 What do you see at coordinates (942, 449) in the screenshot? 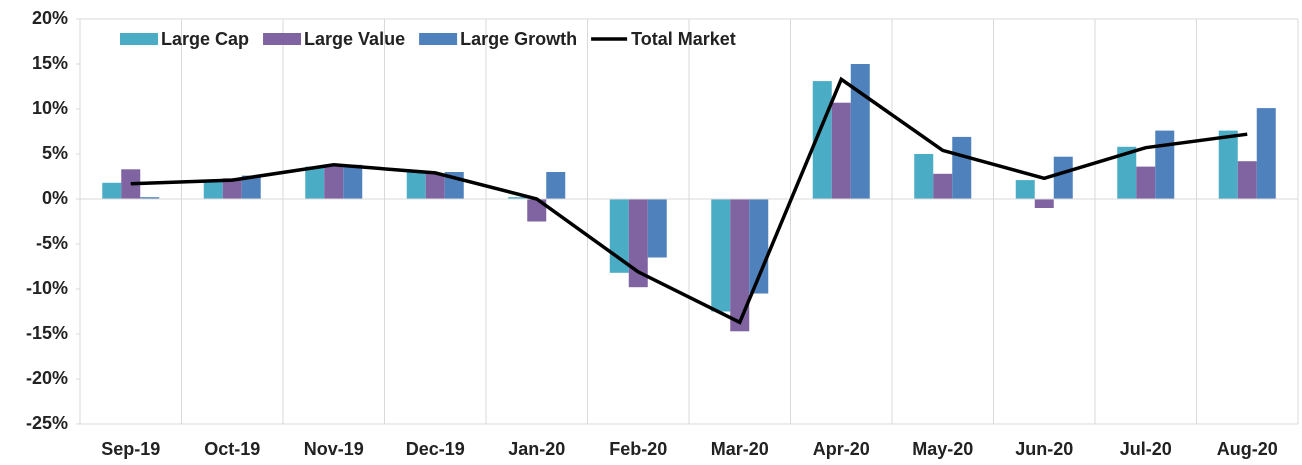
I see `x-tick-label: May-20` at bounding box center [942, 449].